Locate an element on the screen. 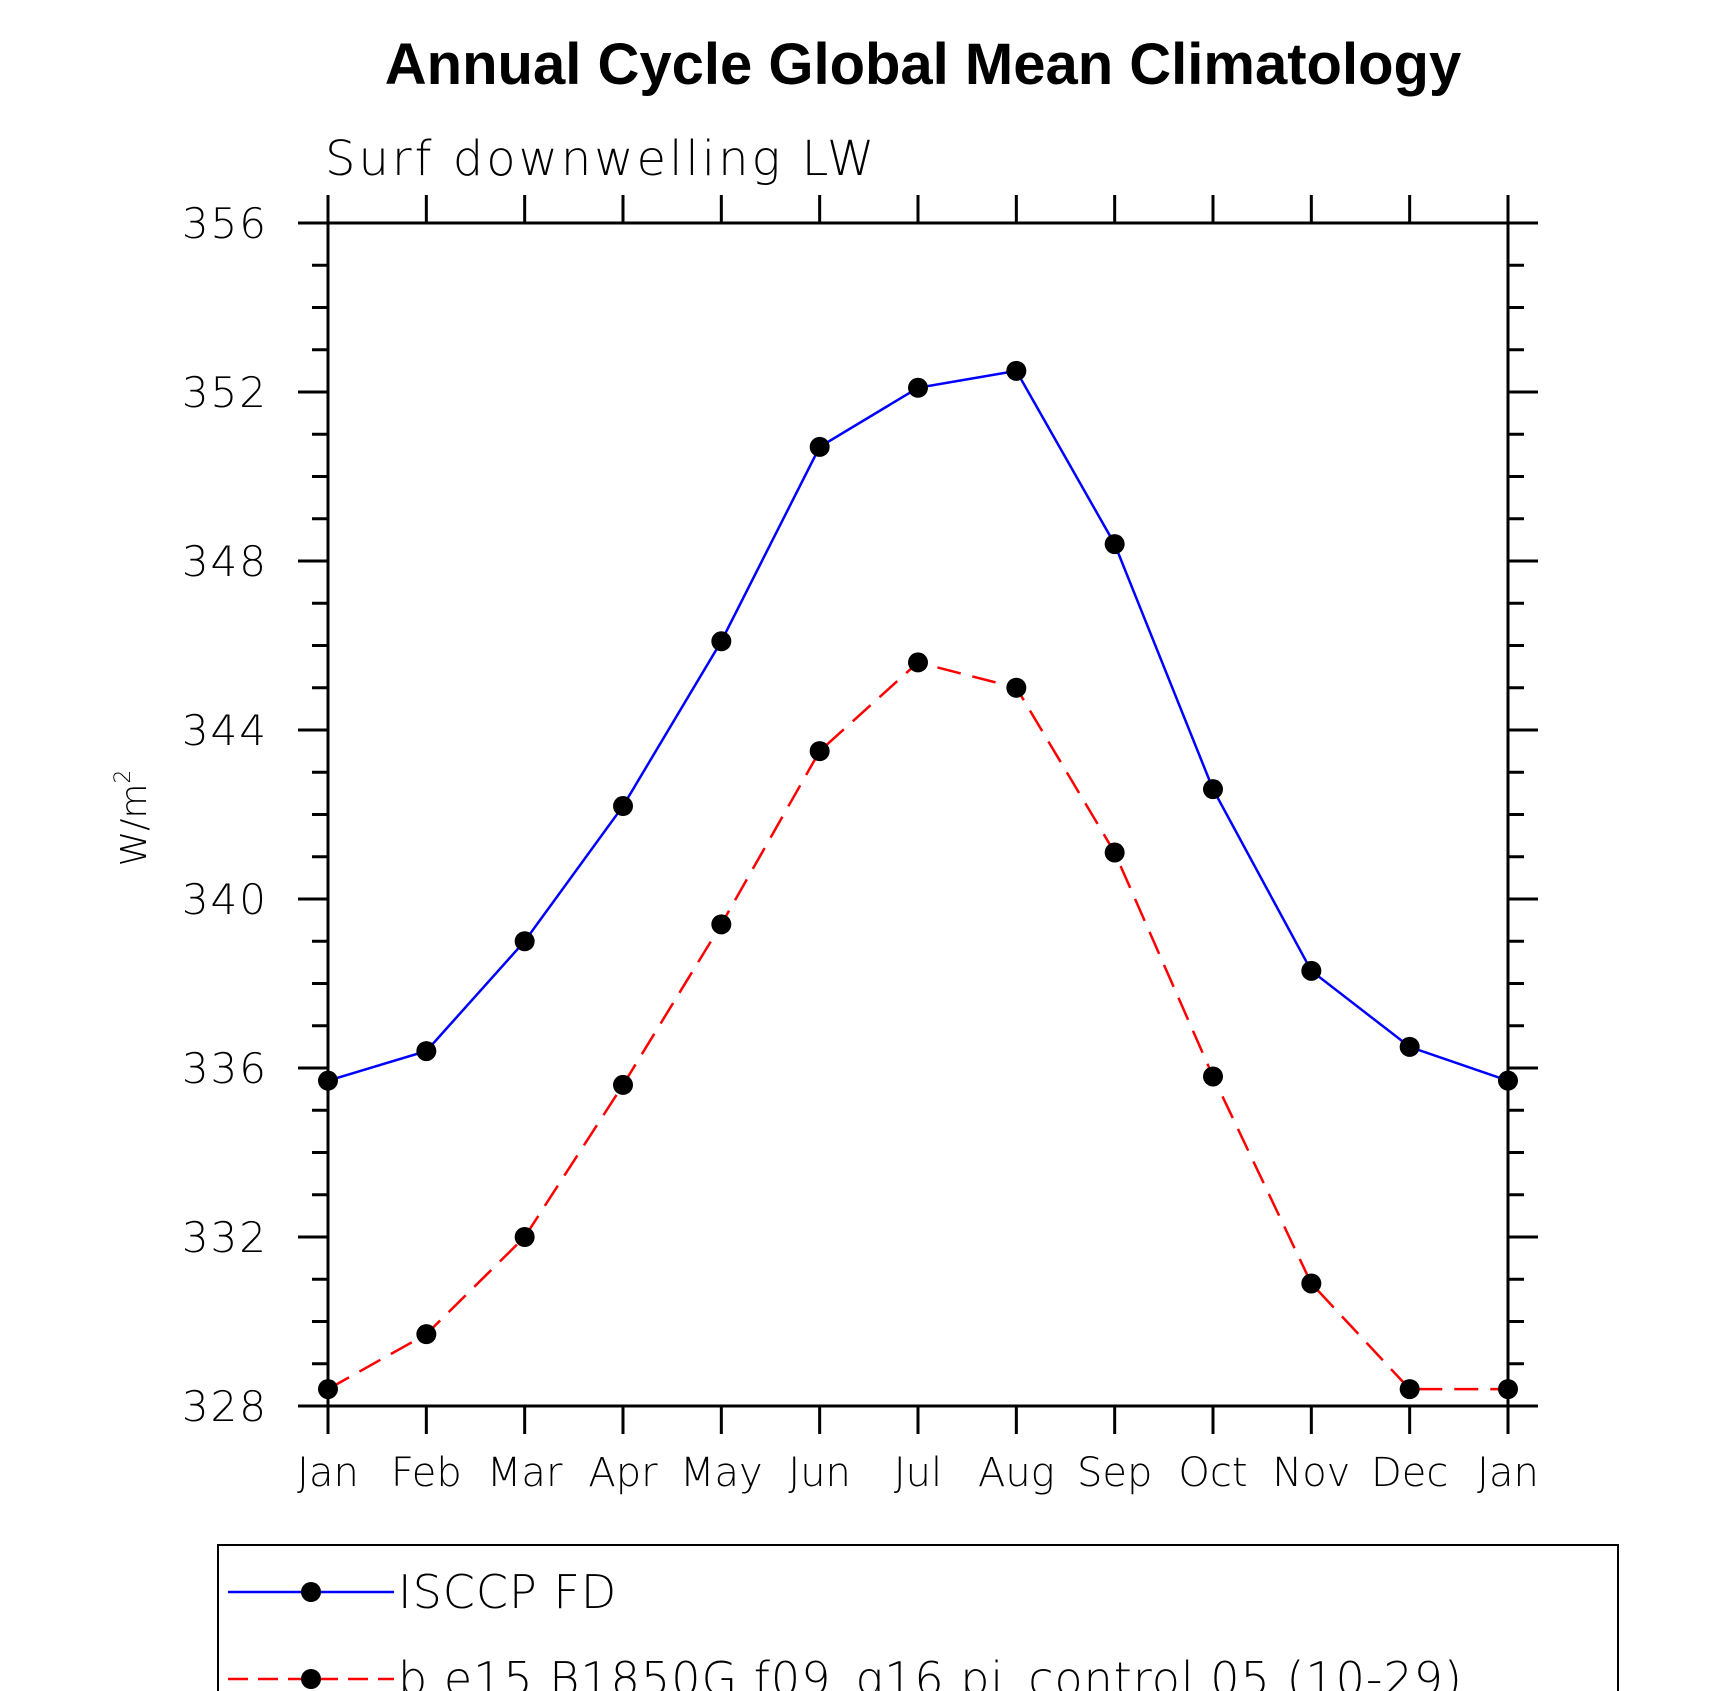 This screenshot has width=1710, height=1691. x-tick-label: Apr is located at coordinates (623, 1473).